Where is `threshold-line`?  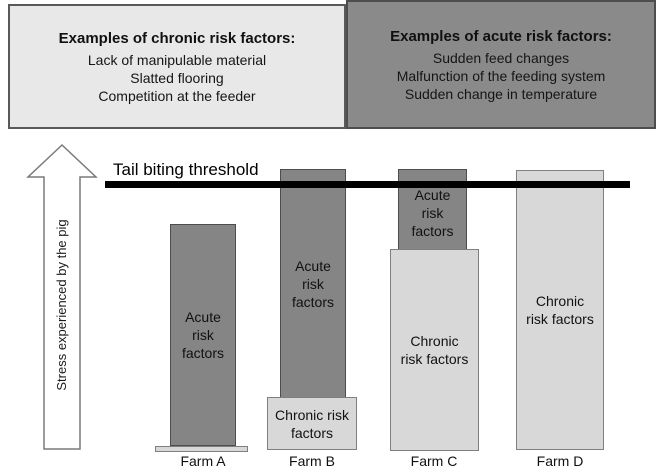
threshold-line is located at coordinates (367, 184).